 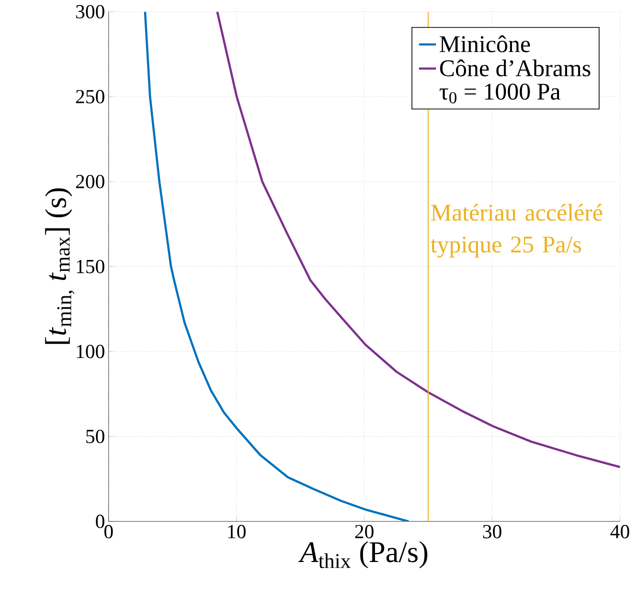 What do you see at coordinates (100, 521) in the screenshot?
I see `y-tick-label: 0` at bounding box center [100, 521].